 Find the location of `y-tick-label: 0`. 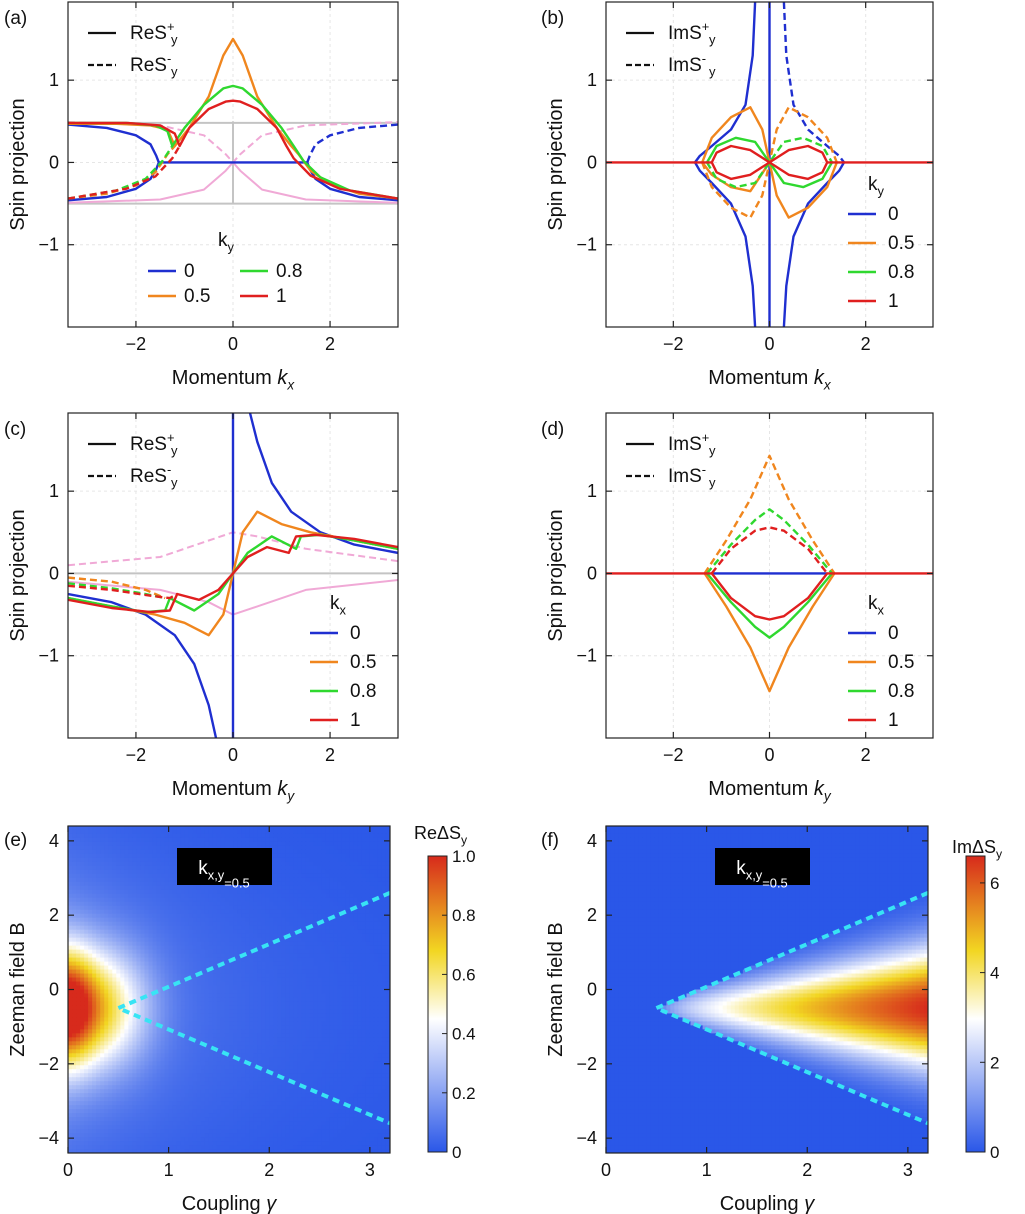

y-tick-label: 0 is located at coordinates (592, 573).